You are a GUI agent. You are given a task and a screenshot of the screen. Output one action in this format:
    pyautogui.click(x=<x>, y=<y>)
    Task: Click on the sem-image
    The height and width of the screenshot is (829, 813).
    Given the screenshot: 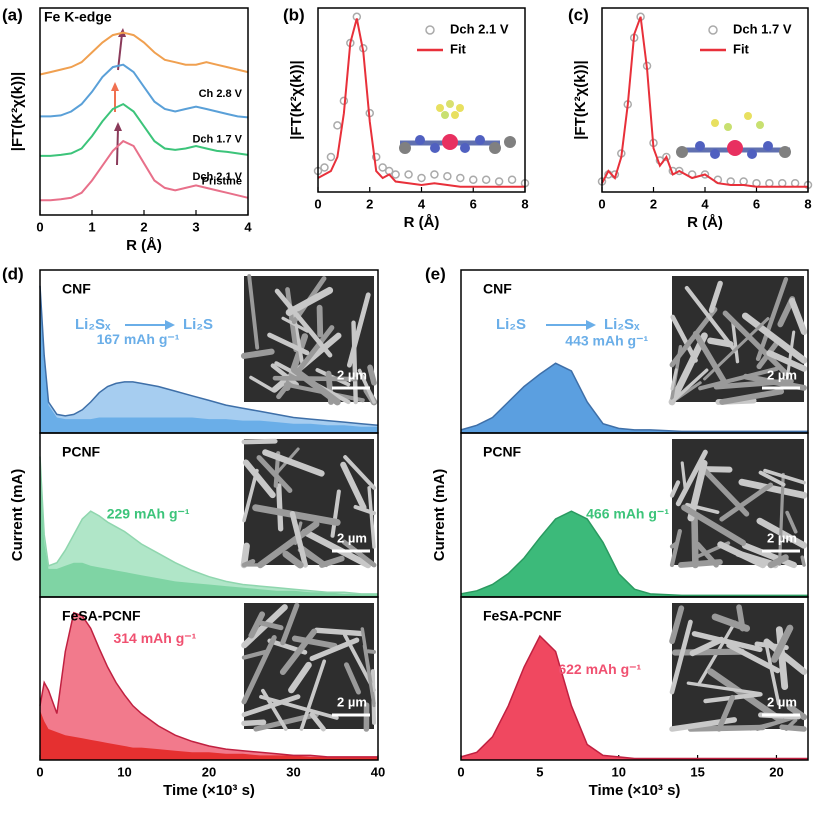 What is the action you would take?
    pyautogui.click(x=309, y=502)
    